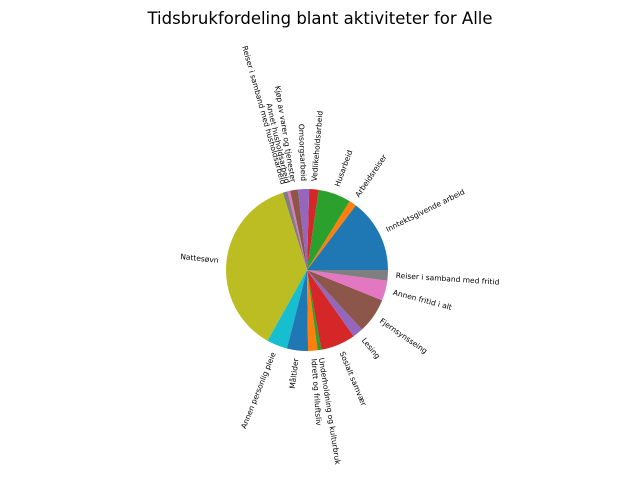 The width and height of the screenshot is (640, 480). What do you see at coordinates (334, 303) in the screenshot?
I see `pie-slice-lesing` at bounding box center [334, 303].